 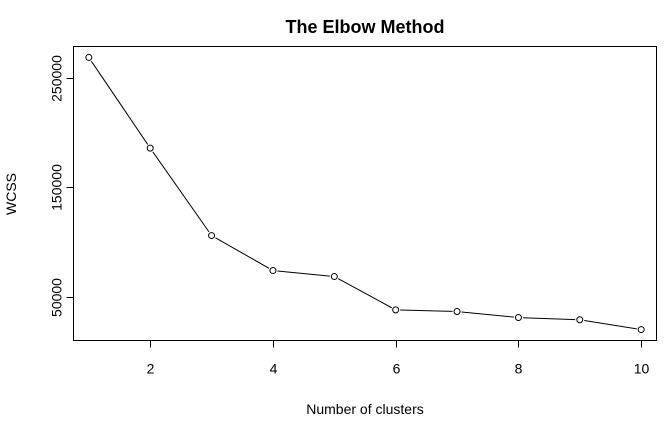 What do you see at coordinates (397, 369) in the screenshot?
I see `x-tick-label: 6` at bounding box center [397, 369].